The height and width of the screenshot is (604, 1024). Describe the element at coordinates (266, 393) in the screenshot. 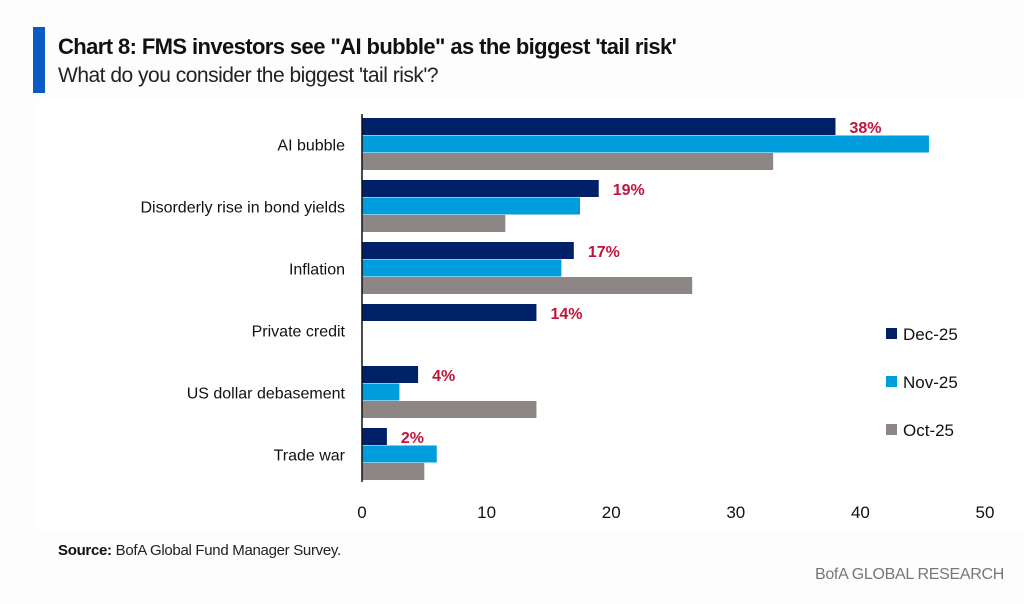

I see `category-label: US dollar debasement` at that location.